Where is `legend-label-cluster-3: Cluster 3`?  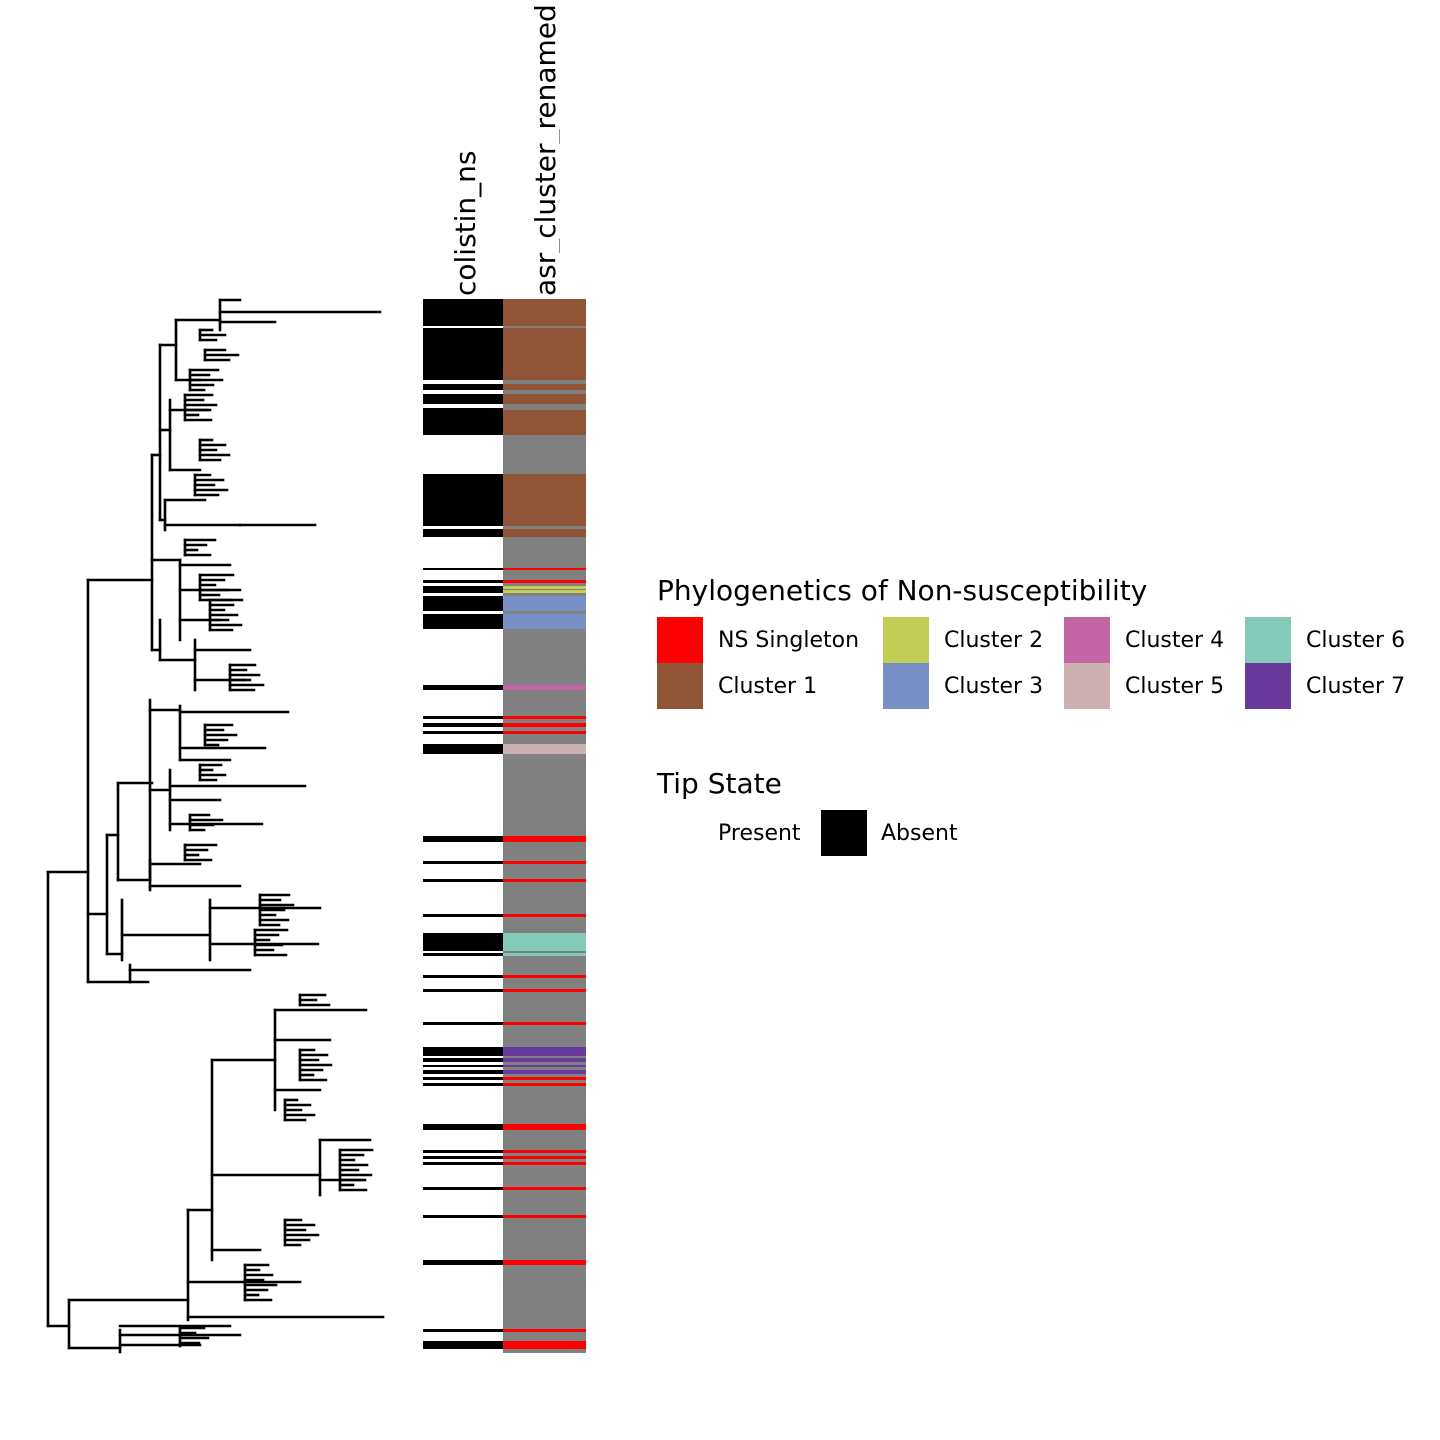
legend-label-cluster-3: Cluster 3 is located at coordinates (994, 686).